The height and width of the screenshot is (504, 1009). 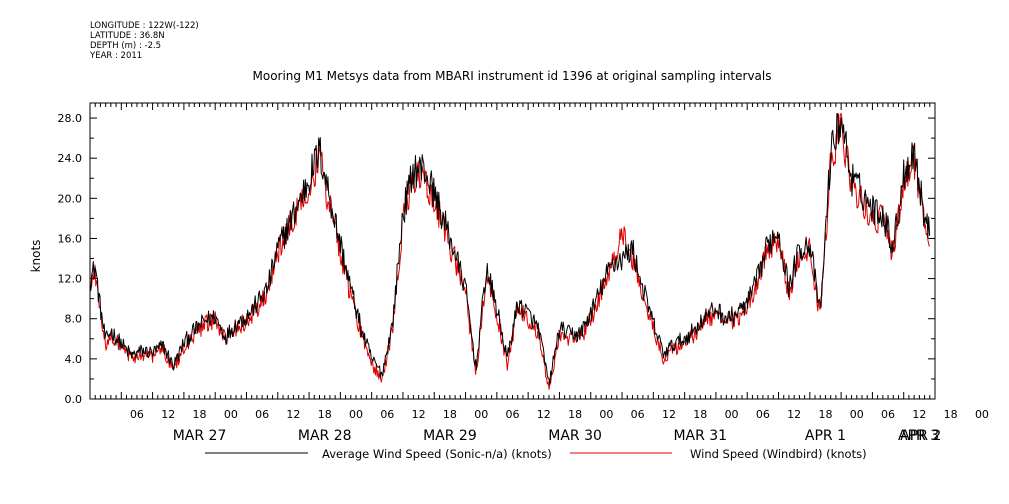 I want to click on x-day-label: MAR 27, so click(x=200, y=436).